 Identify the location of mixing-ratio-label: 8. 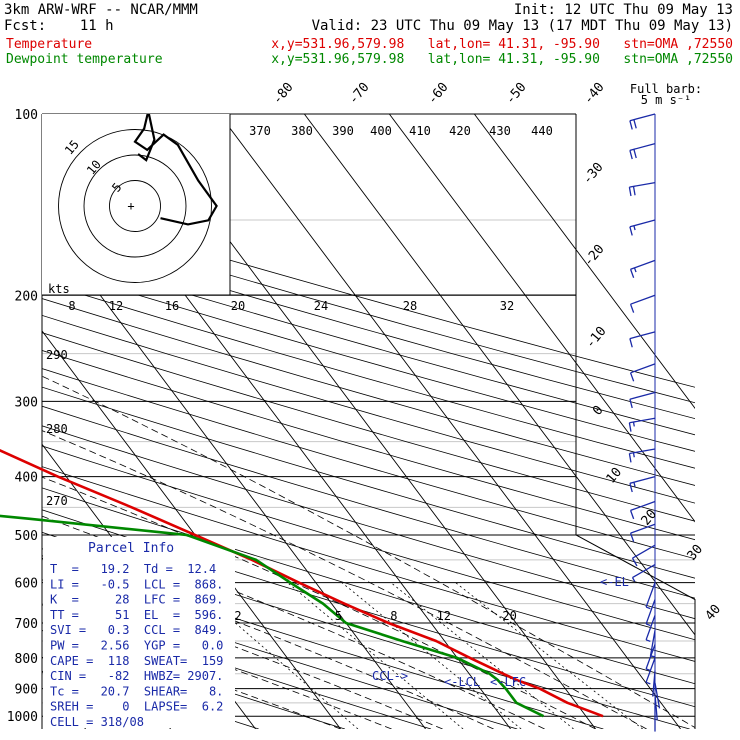
(393, 616).